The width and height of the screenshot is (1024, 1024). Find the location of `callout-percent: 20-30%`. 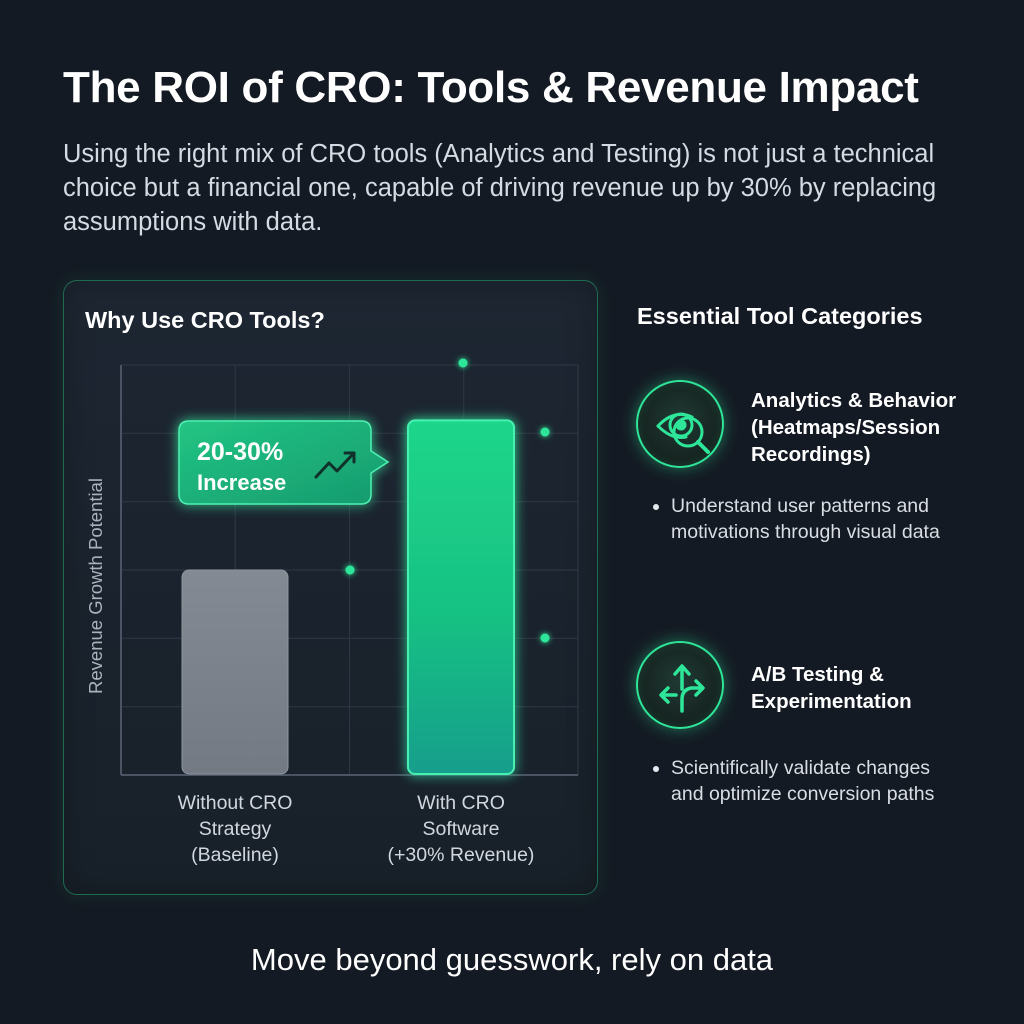

callout-percent: 20-30% is located at coordinates (240, 452).